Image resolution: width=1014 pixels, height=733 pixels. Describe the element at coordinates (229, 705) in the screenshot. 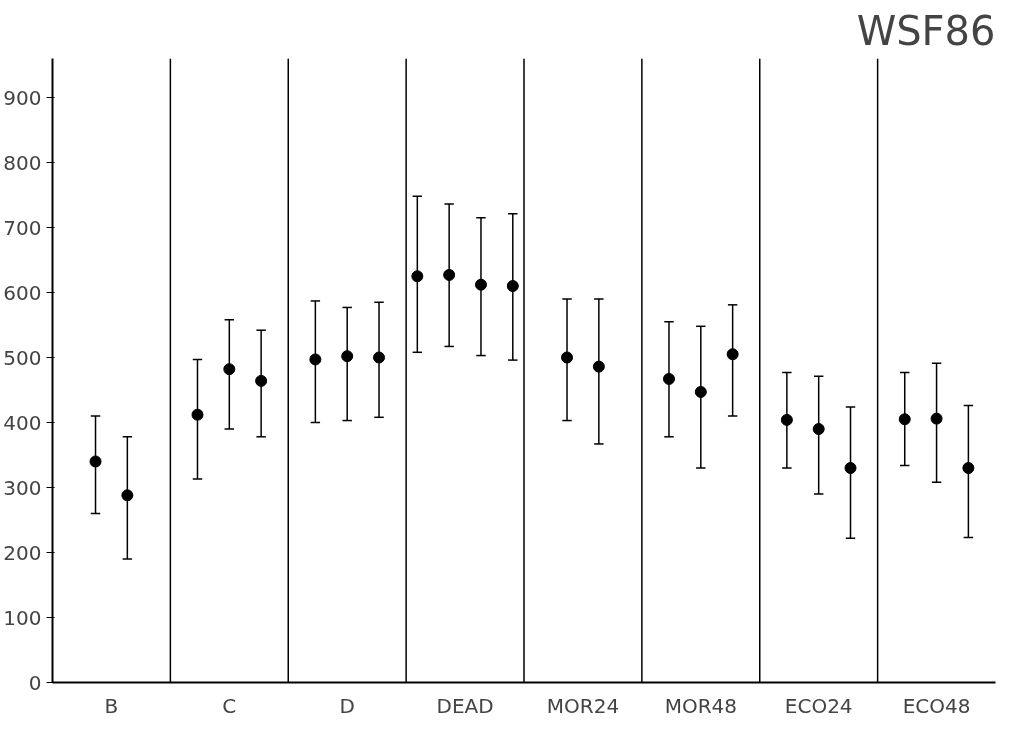

I see `x-tick-label: C` at that location.